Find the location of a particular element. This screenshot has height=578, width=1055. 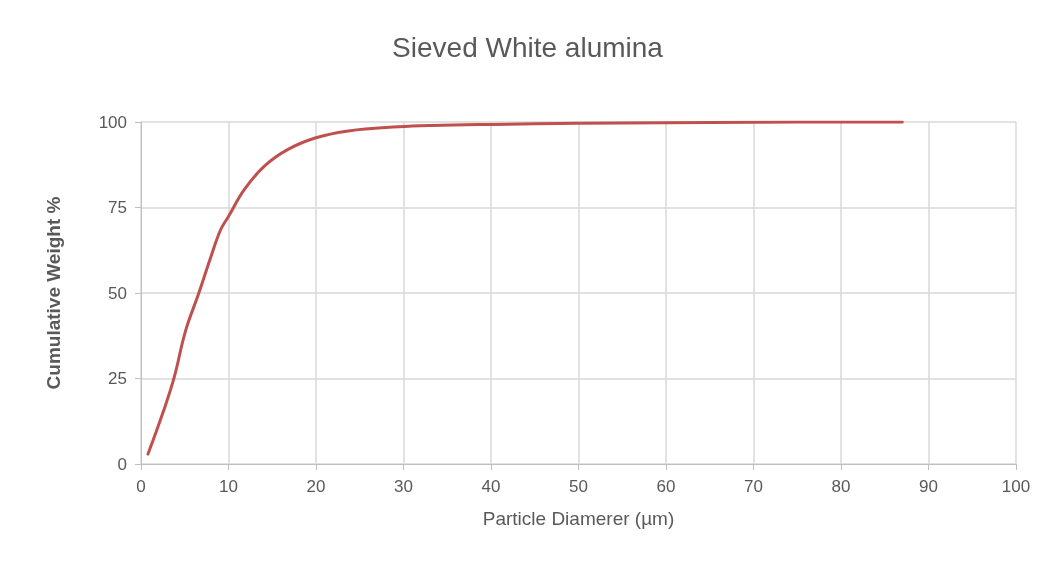

chart-title: Sieved White alumina is located at coordinates (528, 47).